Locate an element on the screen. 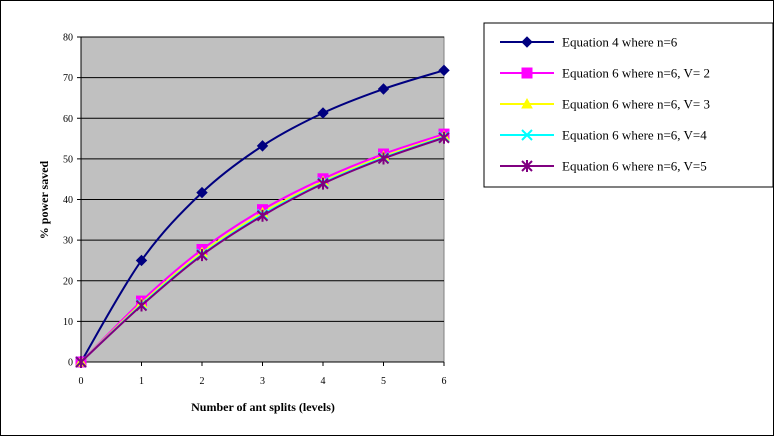  y-tick-label: 40 is located at coordinates (68, 200).